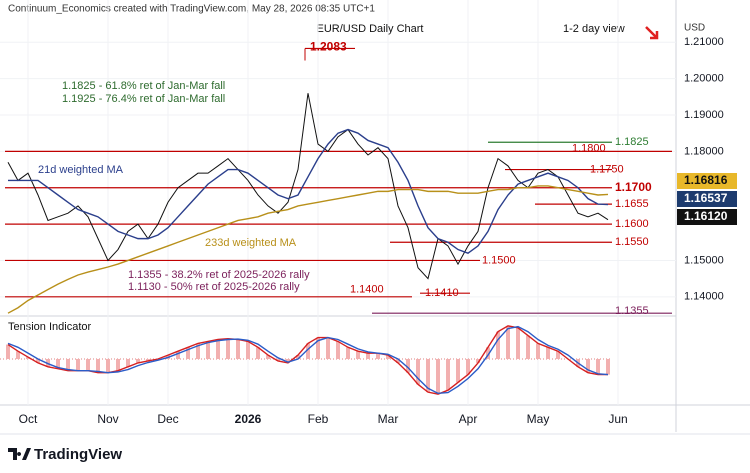 This screenshot has height=473, width=750. What do you see at coordinates (632, 311) in the screenshot?
I see `level-label: 1.1355` at bounding box center [632, 311].